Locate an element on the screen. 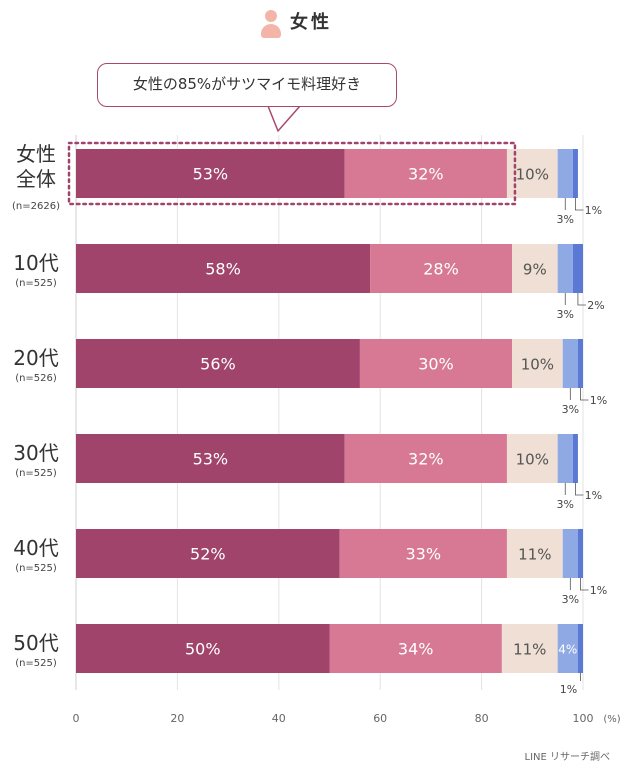 The width and height of the screenshot is (630, 768). highlight-box is located at coordinates (292, 173).